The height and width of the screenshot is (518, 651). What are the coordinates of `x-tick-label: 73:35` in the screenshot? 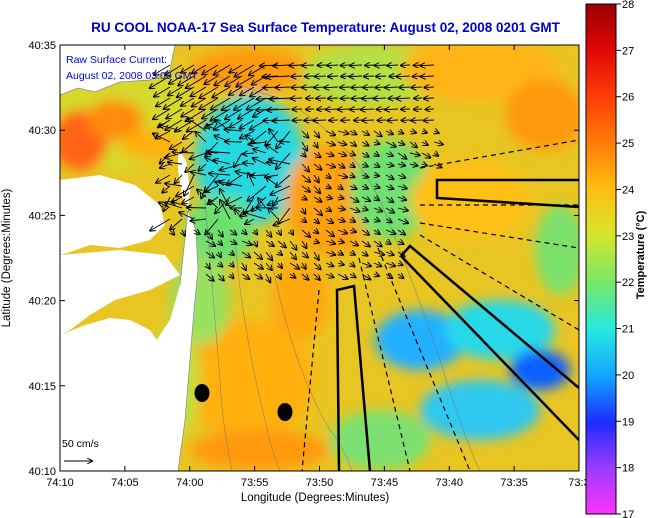 It's located at (514, 483).